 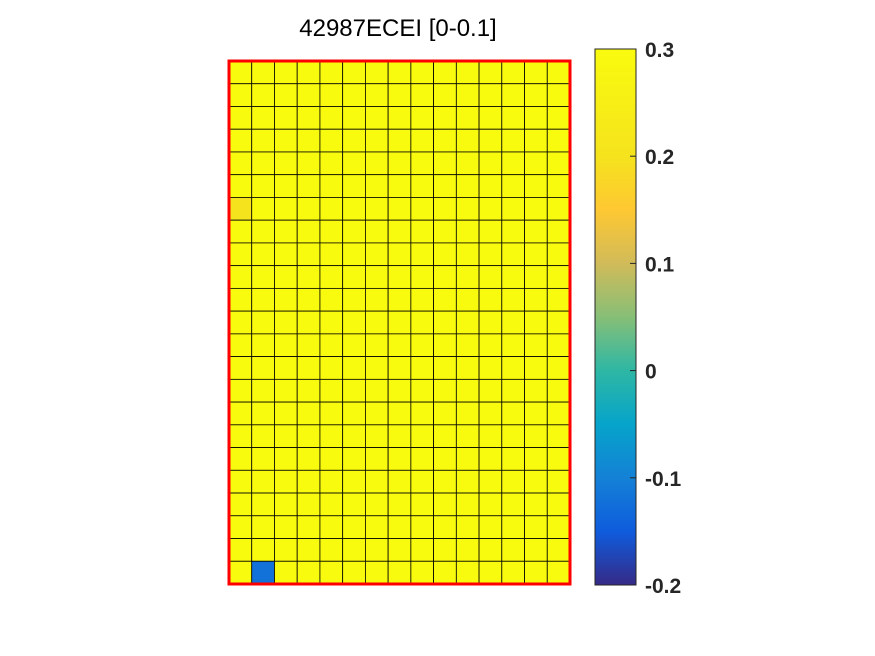 What do you see at coordinates (615, 317) in the screenshot?
I see `colorbar` at bounding box center [615, 317].